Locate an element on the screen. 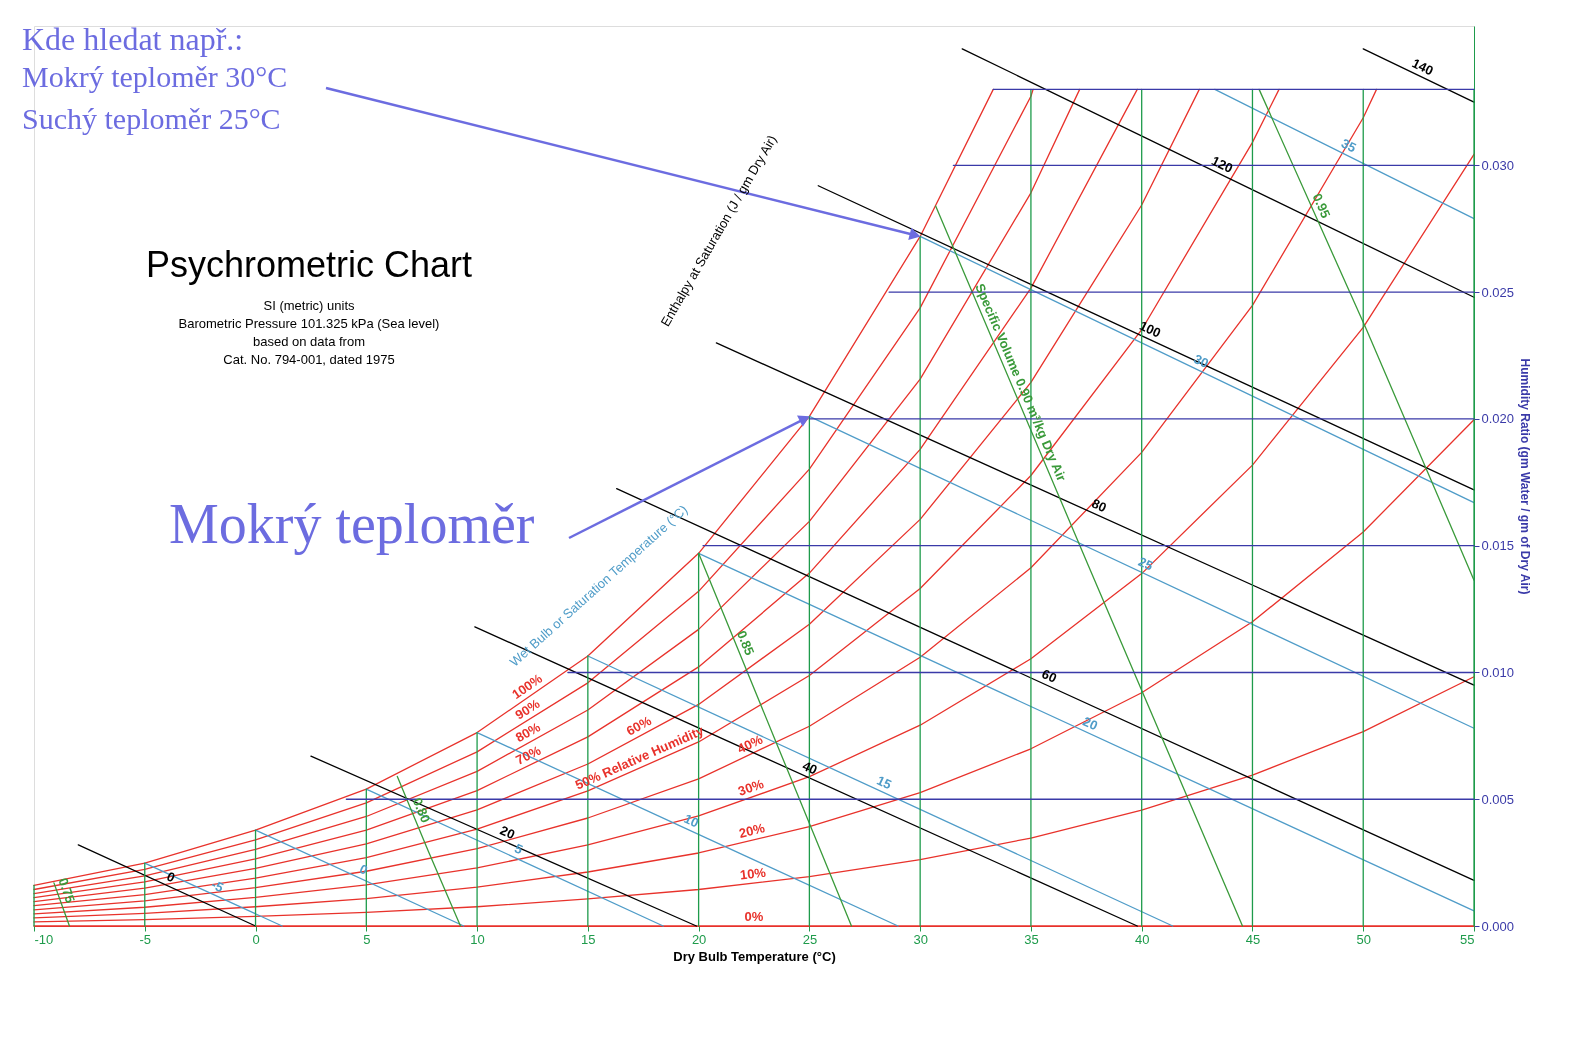 The height and width of the screenshot is (1048, 1579). text: 0.75 is located at coordinates (67, 890).